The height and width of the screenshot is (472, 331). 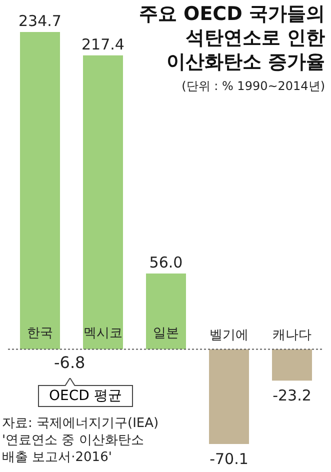 What do you see at coordinates (229, 336) in the screenshot?
I see `x-tick-label: 벨기에` at bounding box center [229, 336].